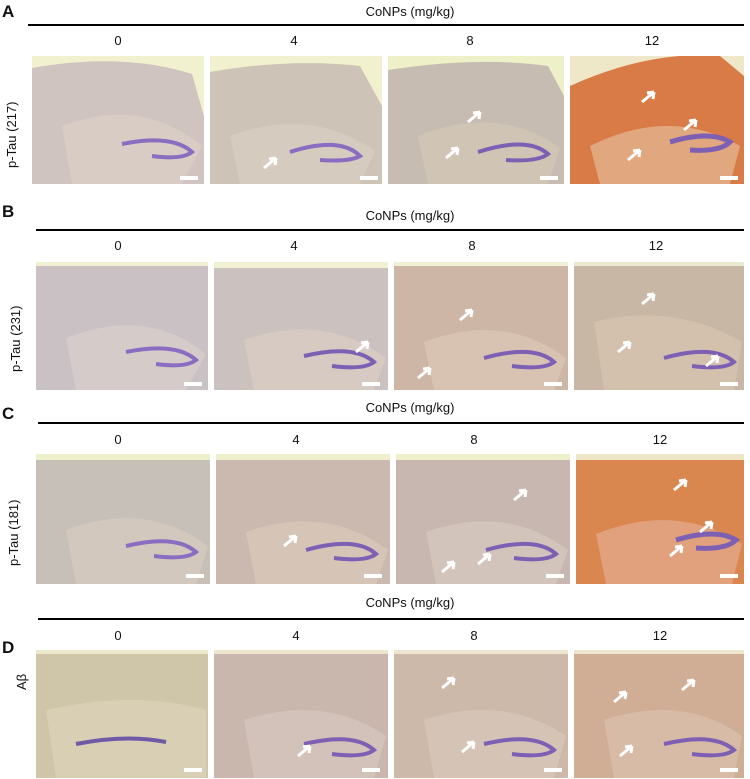 The width and height of the screenshot is (750, 779). I want to click on panel-c-header: CoNPs (mg/kg), so click(410, 407).